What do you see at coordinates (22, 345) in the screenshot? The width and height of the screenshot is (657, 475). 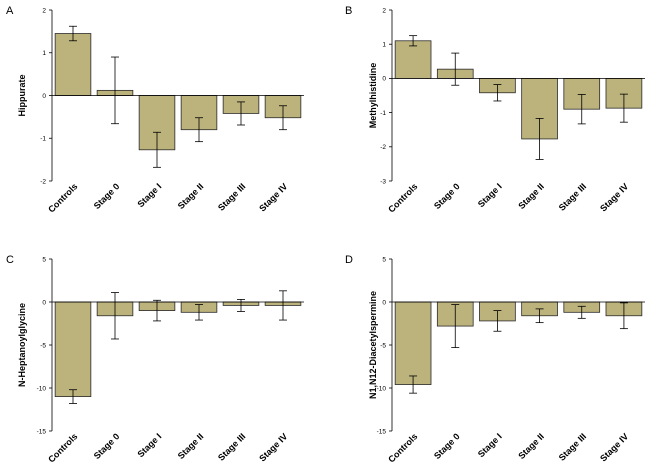 I see `y-axis-label: N-Heptanoylglycine` at bounding box center [22, 345].